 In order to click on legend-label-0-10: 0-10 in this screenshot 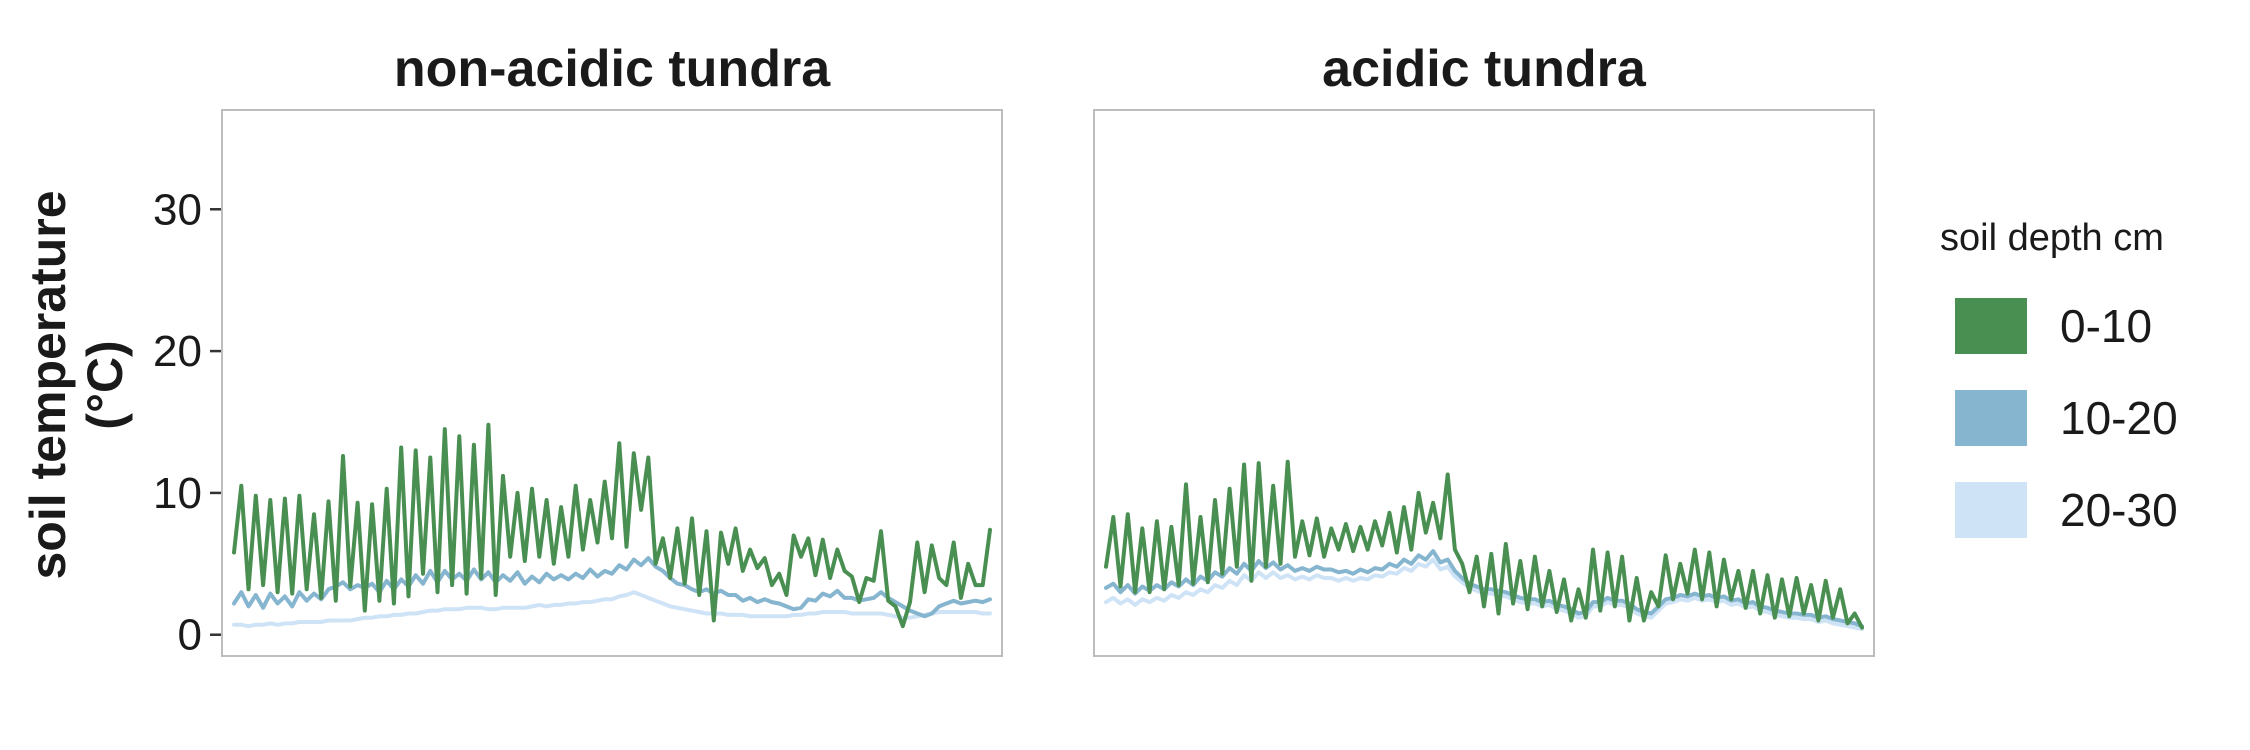, I will do `click(2106, 326)`.